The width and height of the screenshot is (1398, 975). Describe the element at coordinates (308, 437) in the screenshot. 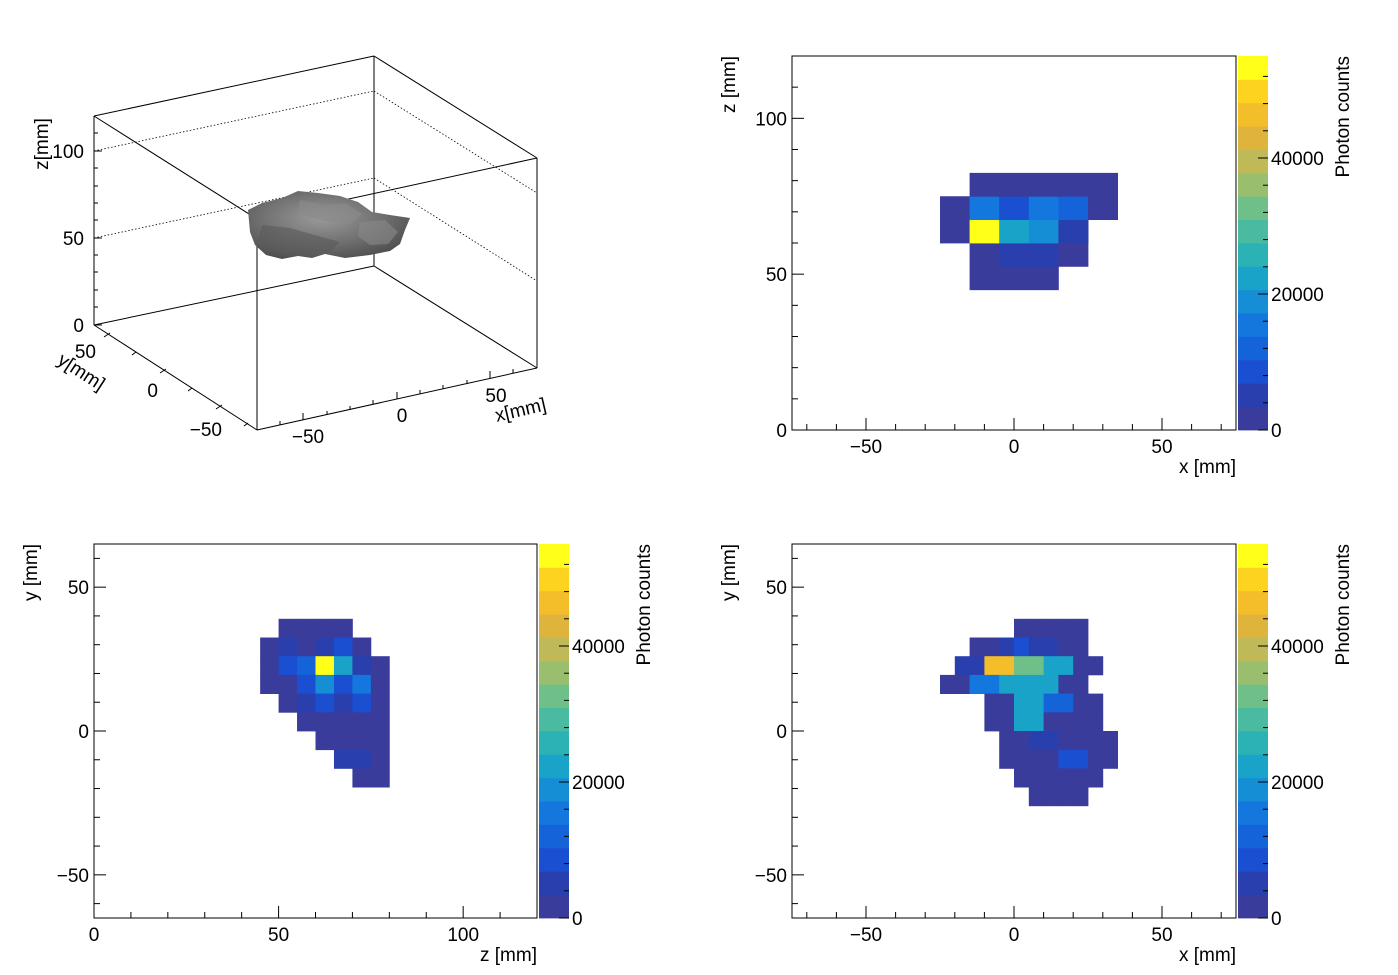

I see `x-tick-label: −50` at that location.